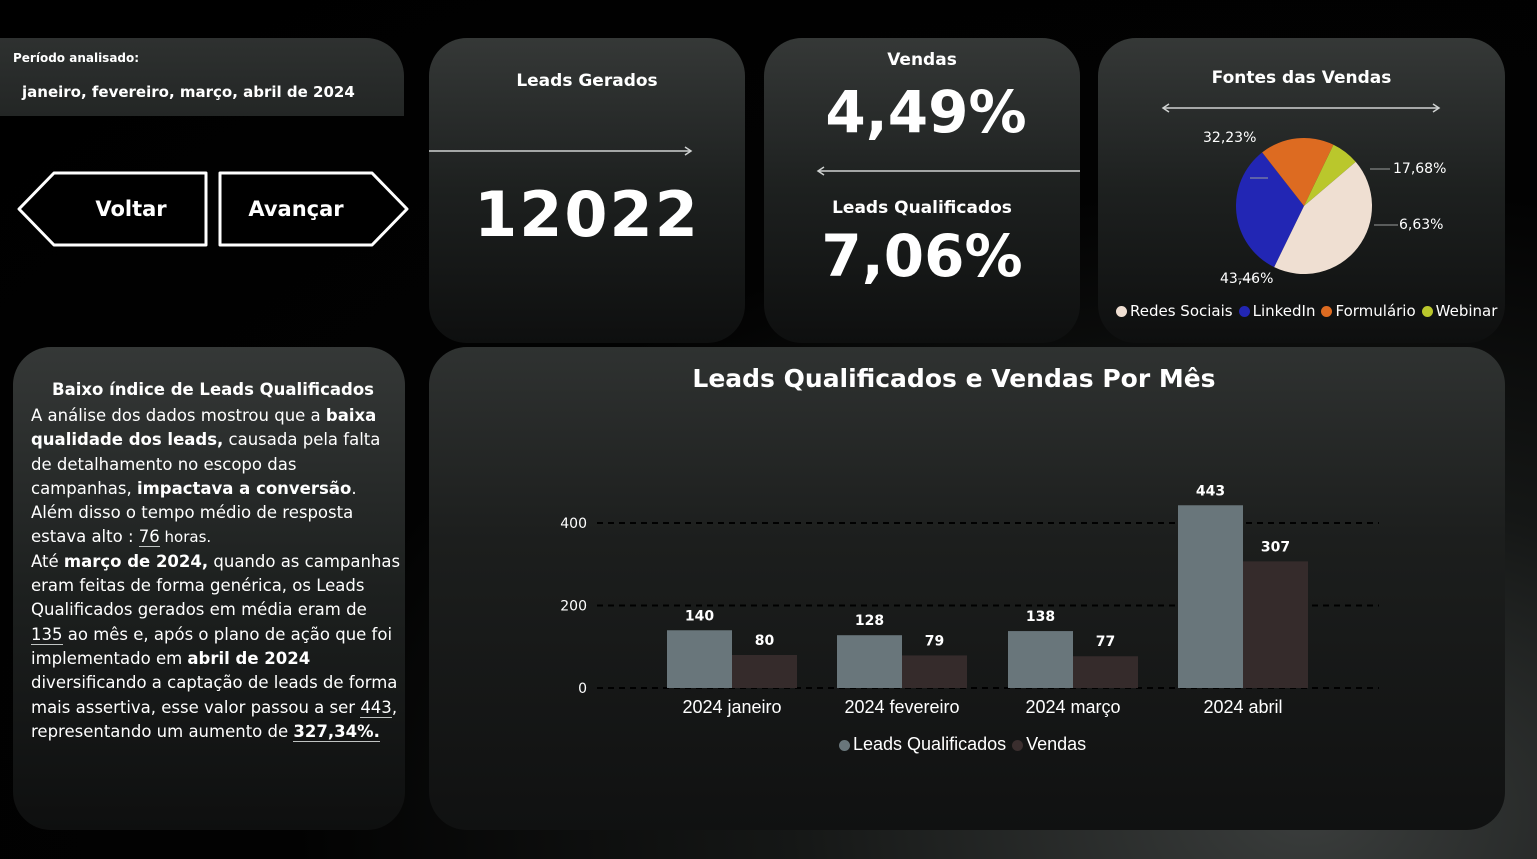 This screenshot has height=859, width=1537. What do you see at coordinates (1056, 744) in the screenshot?
I see `legend-label: Vendas` at bounding box center [1056, 744].